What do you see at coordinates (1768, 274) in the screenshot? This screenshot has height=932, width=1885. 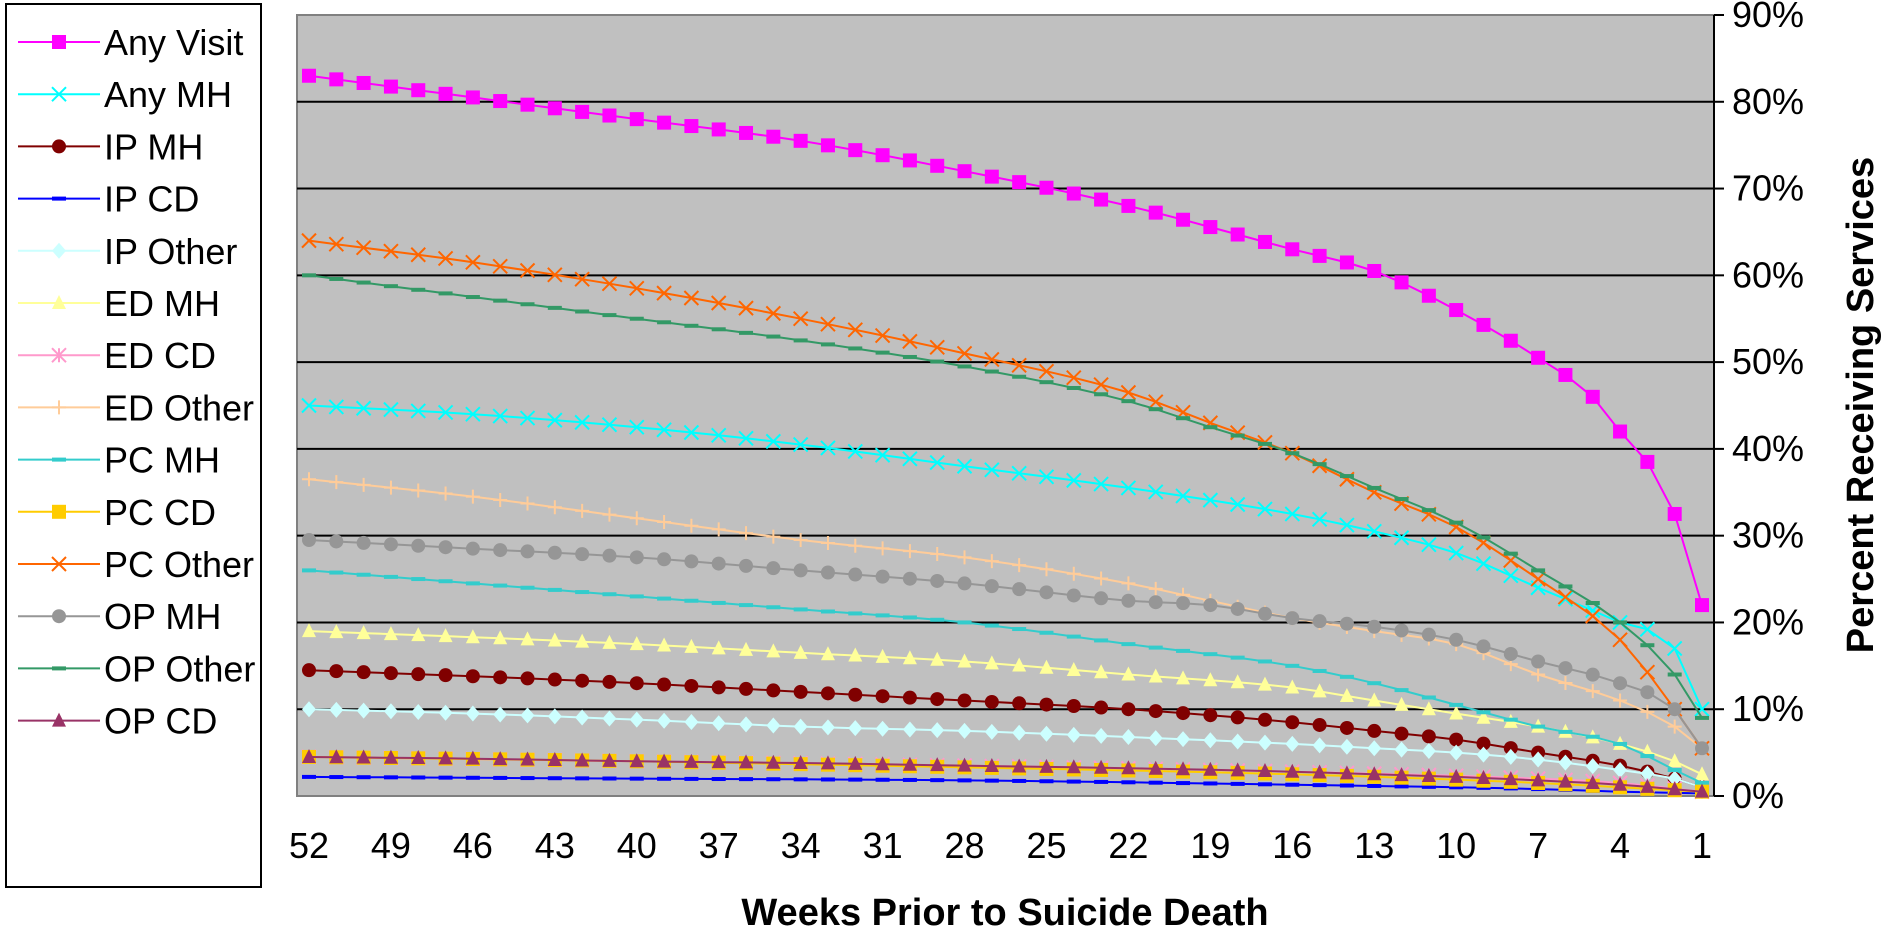 I see `y-tick-label: 60%` at bounding box center [1768, 274].